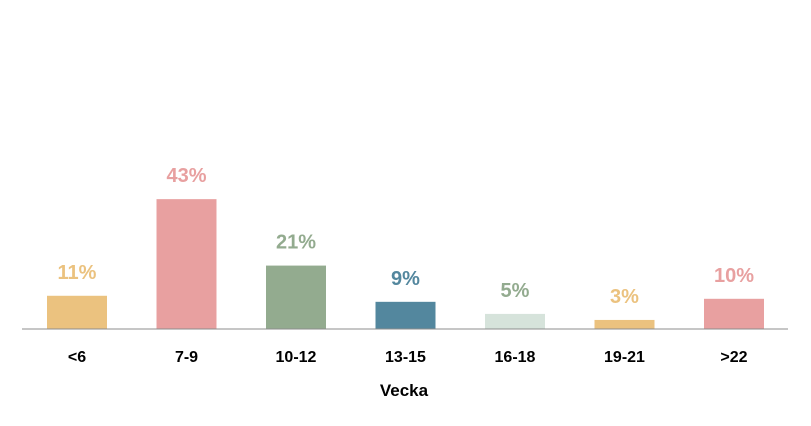 This screenshot has width=811, height=426. What do you see at coordinates (186, 357) in the screenshot?
I see `x-tick-label-1: 7-9` at bounding box center [186, 357].